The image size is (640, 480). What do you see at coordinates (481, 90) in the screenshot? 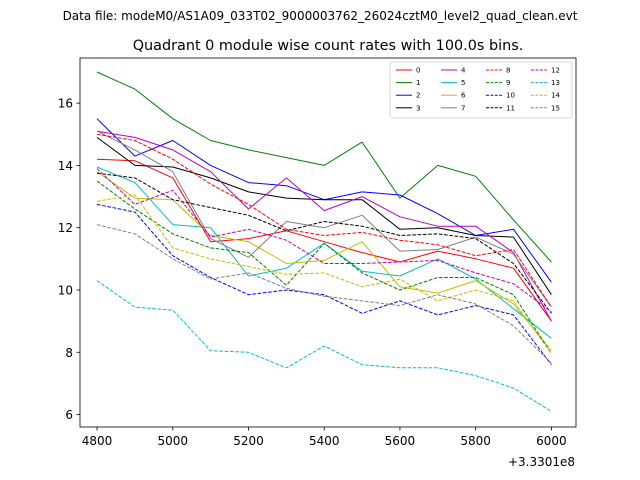
I see `legend-box` at bounding box center [481, 90].